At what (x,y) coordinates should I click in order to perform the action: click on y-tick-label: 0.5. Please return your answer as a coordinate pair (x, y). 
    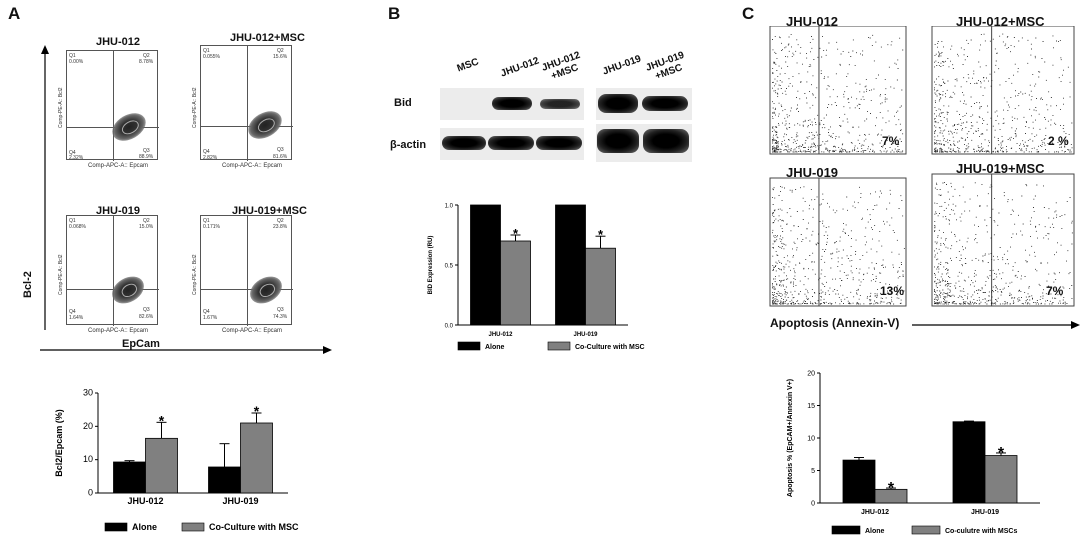
    Looking at the image, I should click on (449, 267).